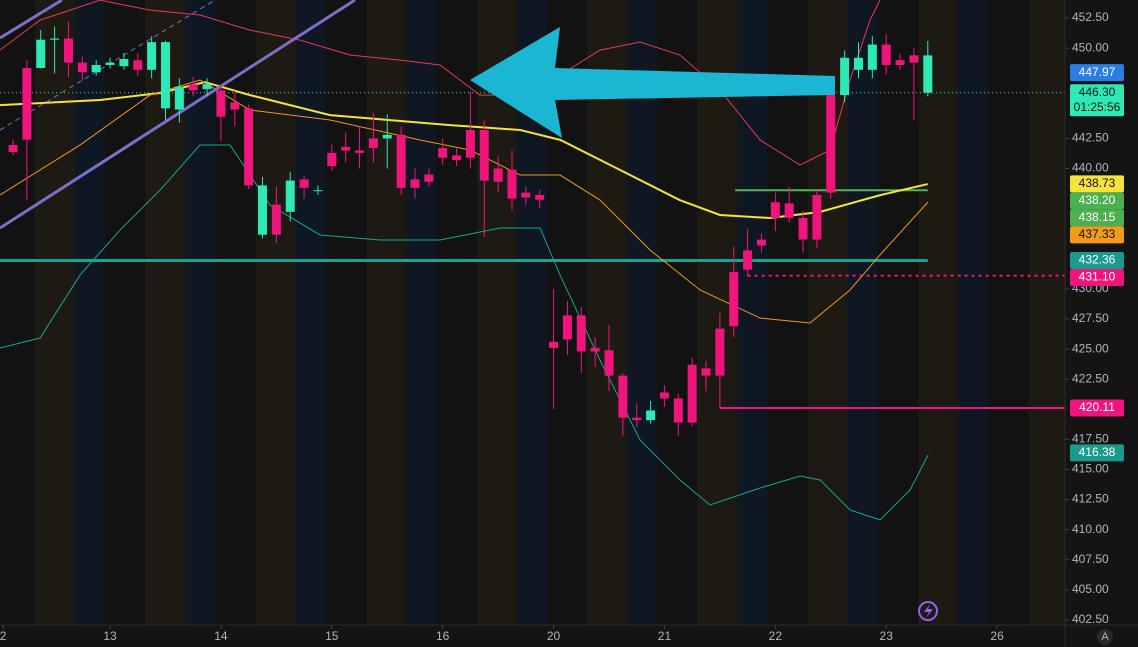 The height and width of the screenshot is (647, 1138). I want to click on x-tick-label: 2, so click(3, 636).